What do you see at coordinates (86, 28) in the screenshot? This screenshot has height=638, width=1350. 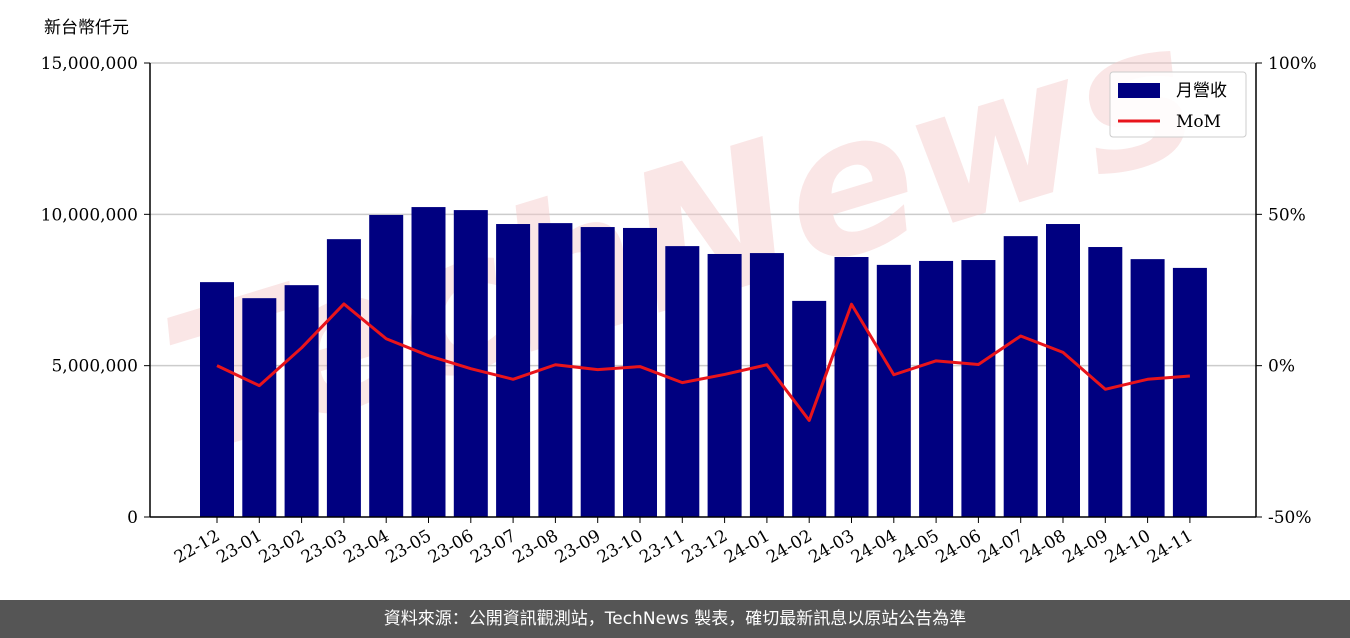 I see `y-axis-label: 新台幣仟元` at bounding box center [86, 28].